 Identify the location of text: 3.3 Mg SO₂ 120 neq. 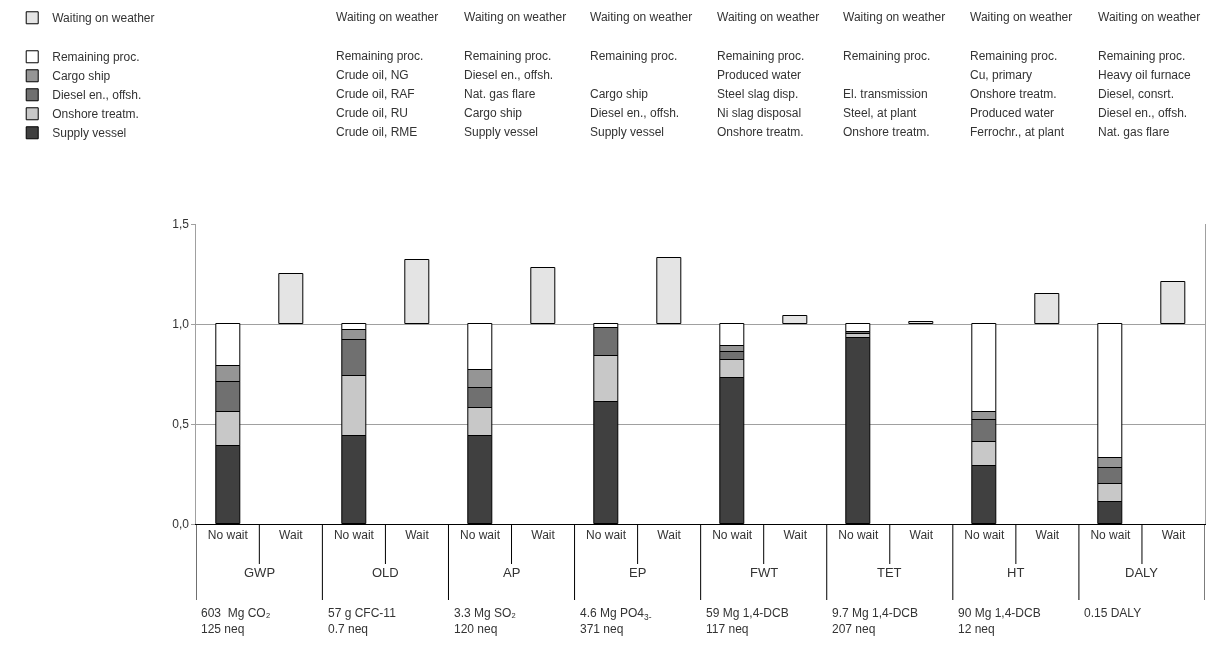
(485, 621).